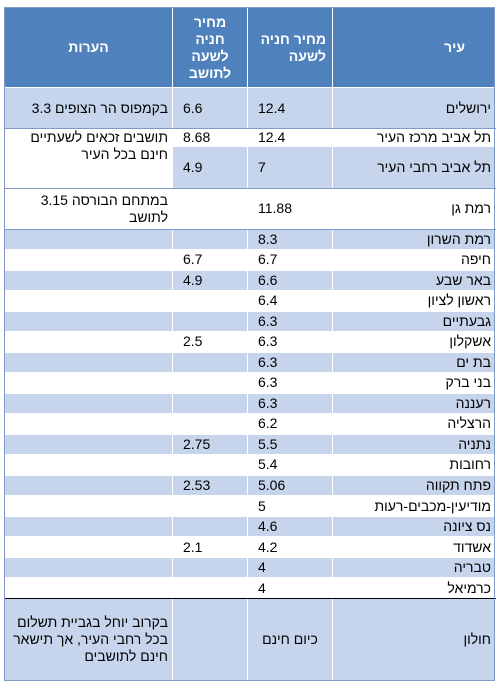 The height and width of the screenshot is (689, 500). What do you see at coordinates (250, 444) in the screenshot?
I see `table-row: נתניה 5.5 2.75` at bounding box center [250, 444].